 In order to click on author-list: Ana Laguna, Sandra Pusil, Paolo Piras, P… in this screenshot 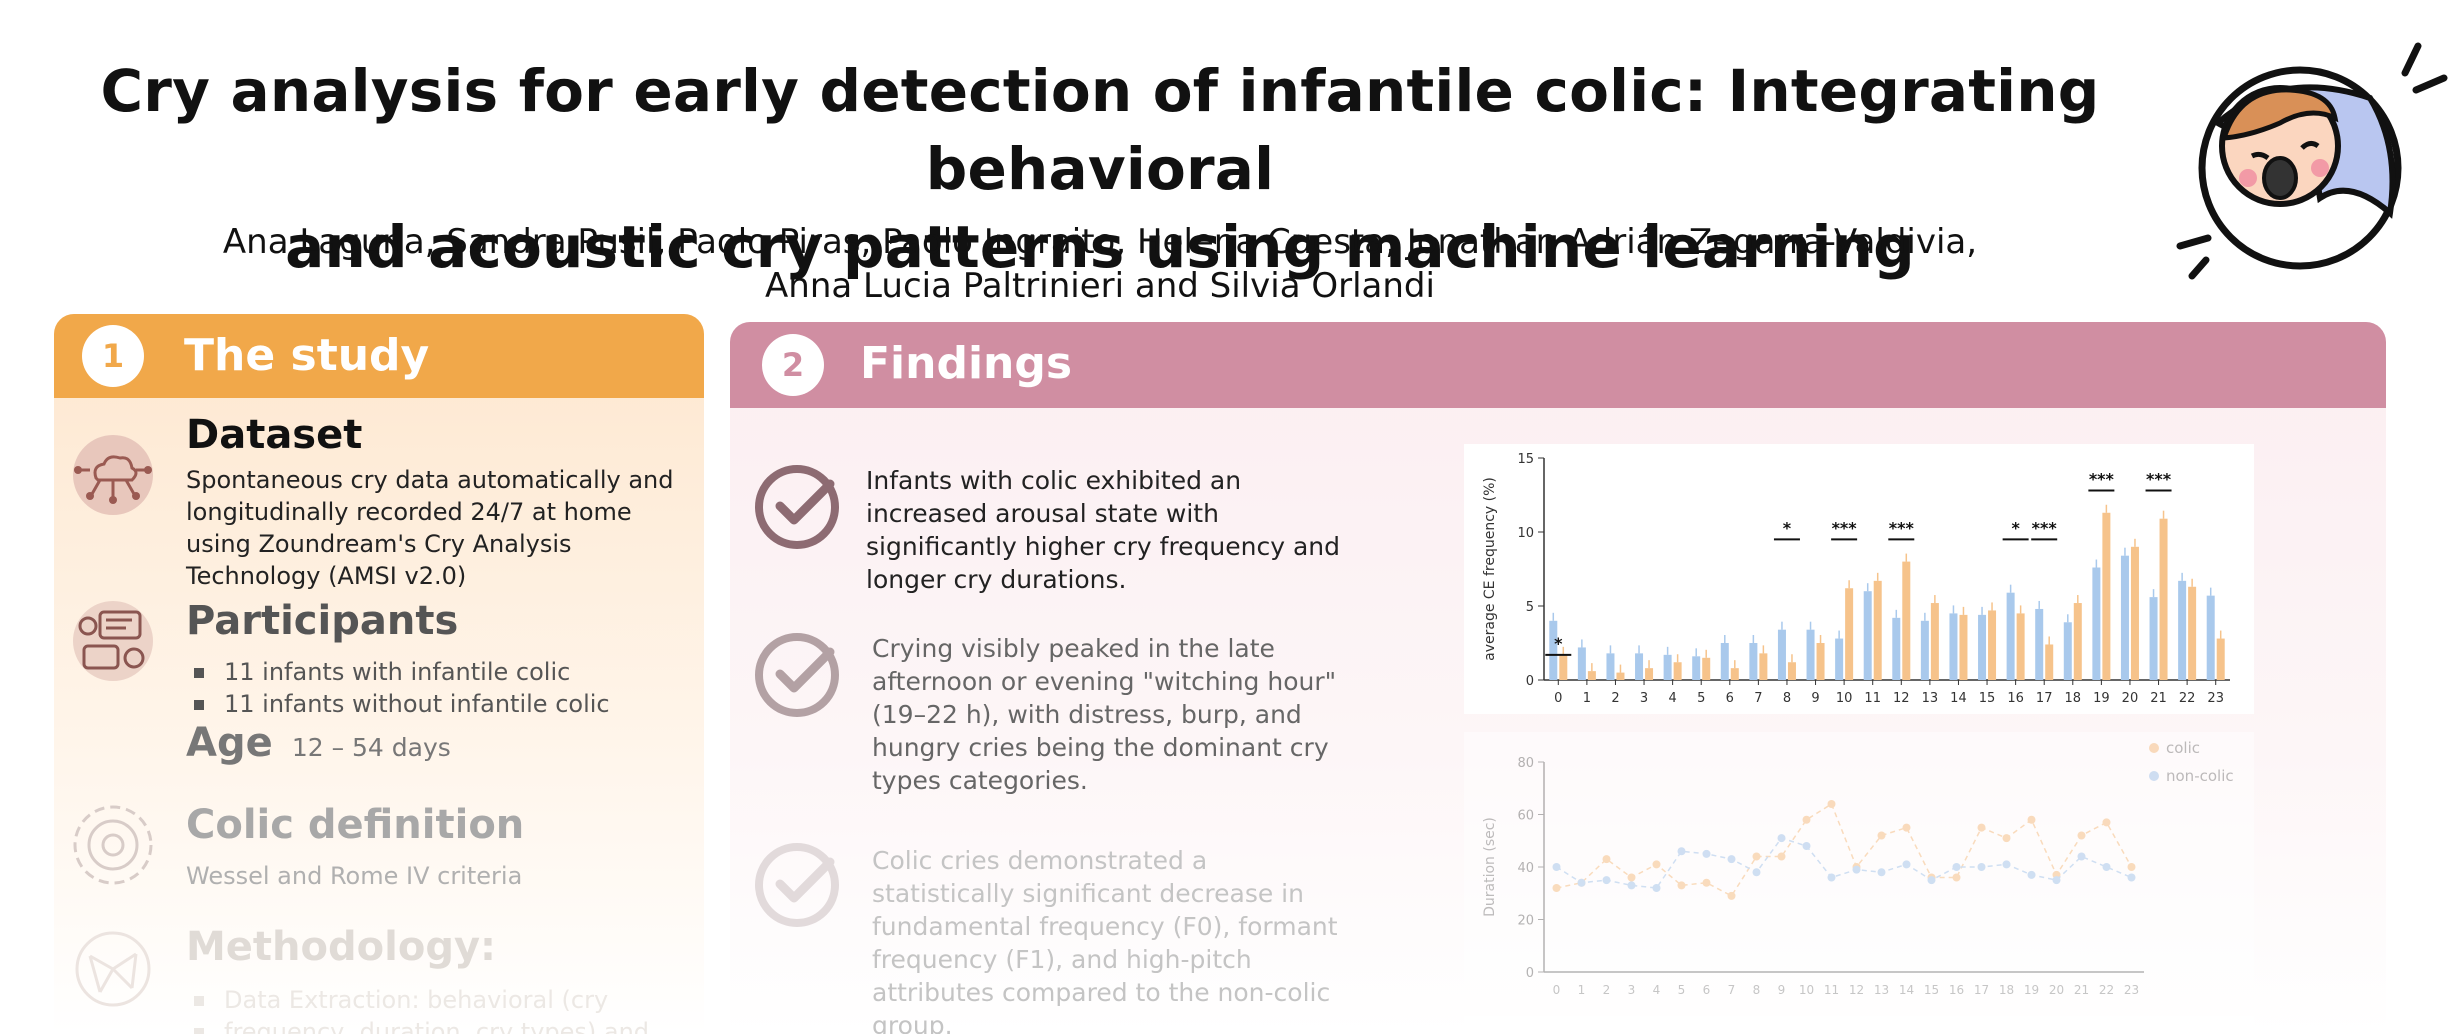, I will do `click(1100, 264)`.